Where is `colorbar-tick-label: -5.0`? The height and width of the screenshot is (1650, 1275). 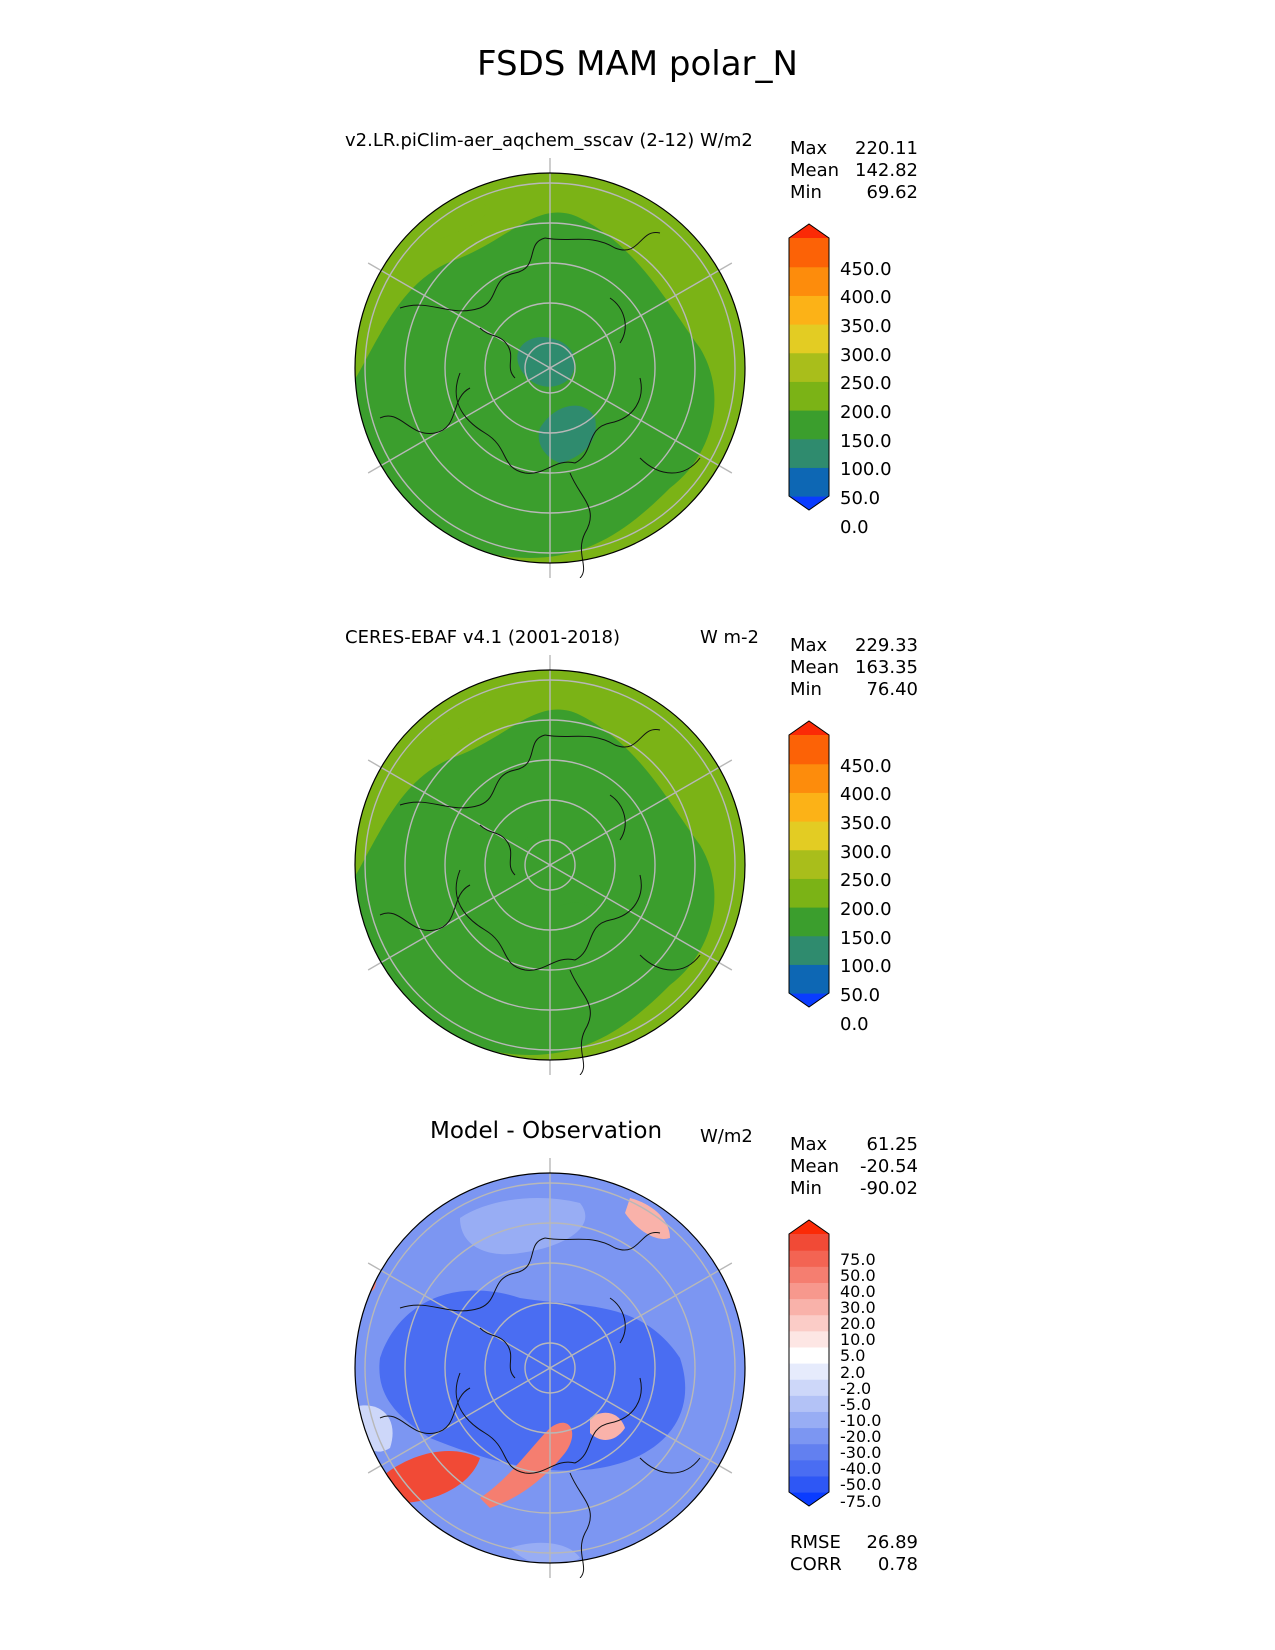
colorbar-tick-label: -5.0 is located at coordinates (856, 1404).